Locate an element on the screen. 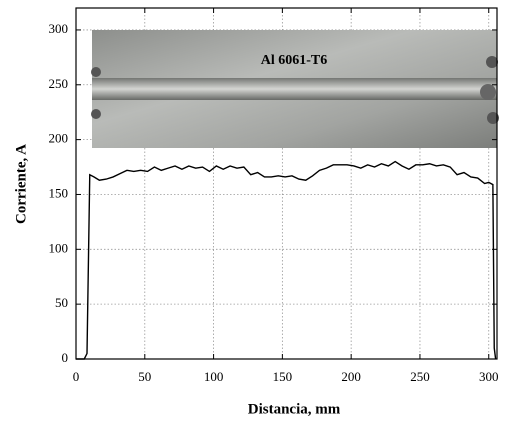 The image size is (510, 421). y-tick-label: 250 is located at coordinates (59, 83).